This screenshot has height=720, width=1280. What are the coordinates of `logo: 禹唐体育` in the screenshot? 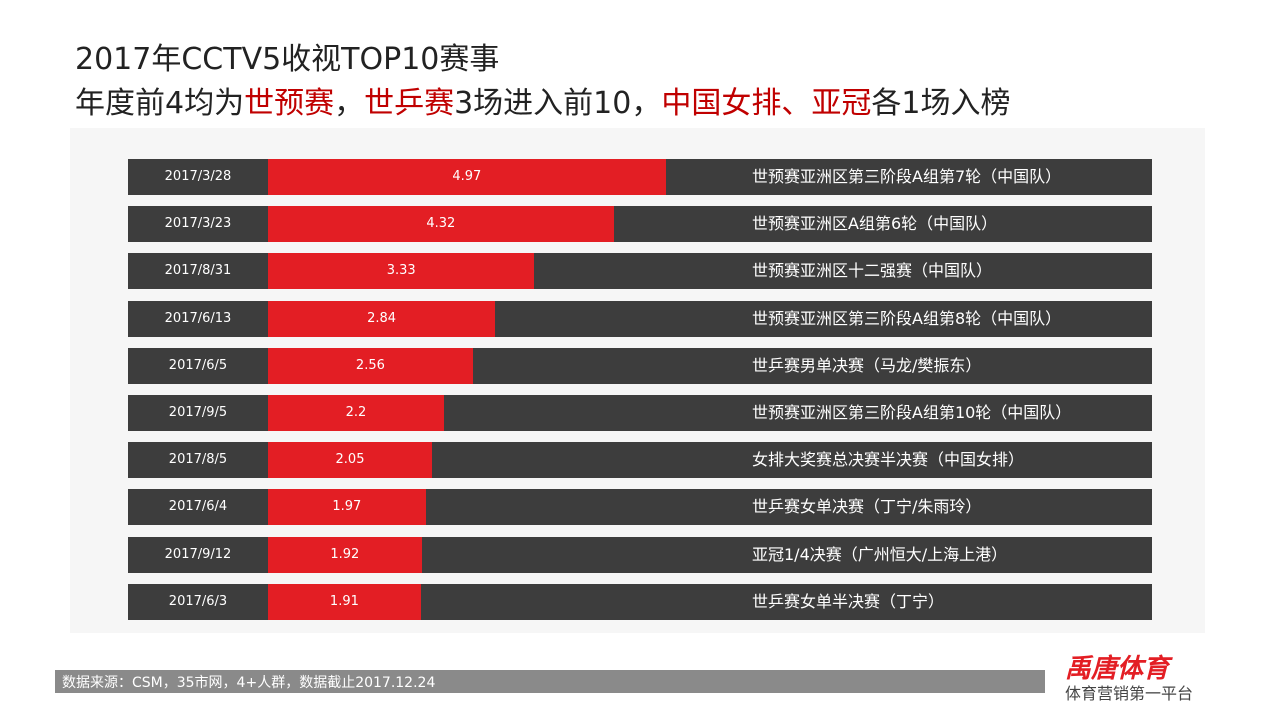 It's located at (1117, 669).